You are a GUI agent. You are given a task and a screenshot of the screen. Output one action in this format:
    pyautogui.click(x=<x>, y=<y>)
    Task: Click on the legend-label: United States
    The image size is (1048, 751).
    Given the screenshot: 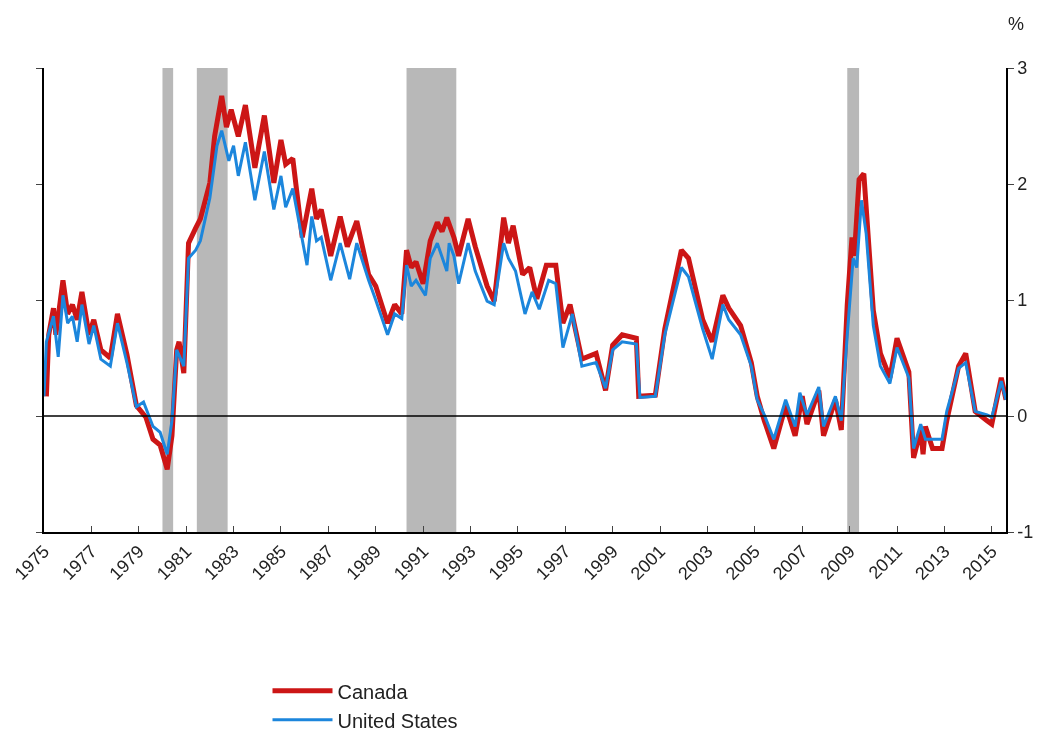 What is the action you would take?
    pyautogui.click(x=397, y=720)
    